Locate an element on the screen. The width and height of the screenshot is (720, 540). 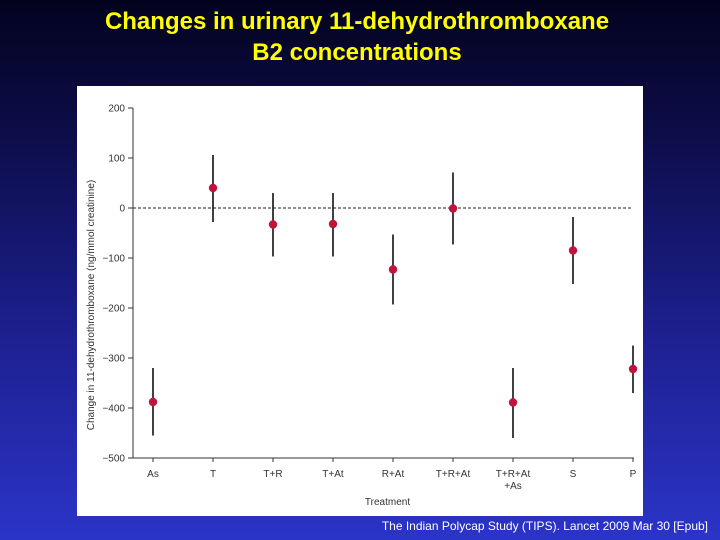
x-category-label: R+At is located at coordinates (393, 474).